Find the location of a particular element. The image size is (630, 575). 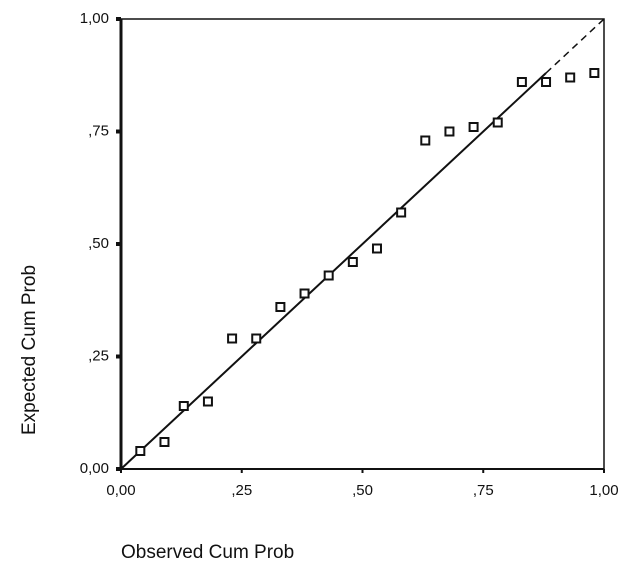

x-axis-title: Observed Cum Prob is located at coordinates (207, 552).